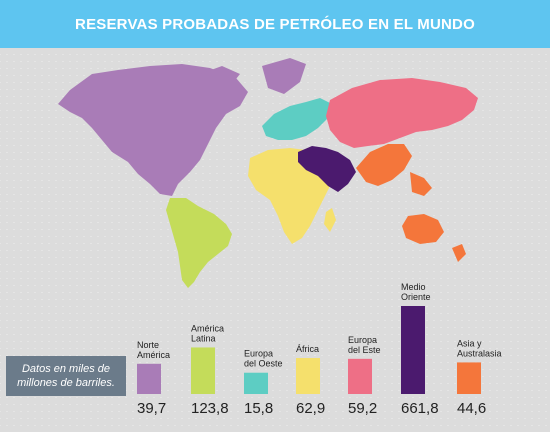 This screenshot has width=550, height=432. Describe the element at coordinates (327, 169) in the screenshot. I see `map-region-middle-east` at that location.